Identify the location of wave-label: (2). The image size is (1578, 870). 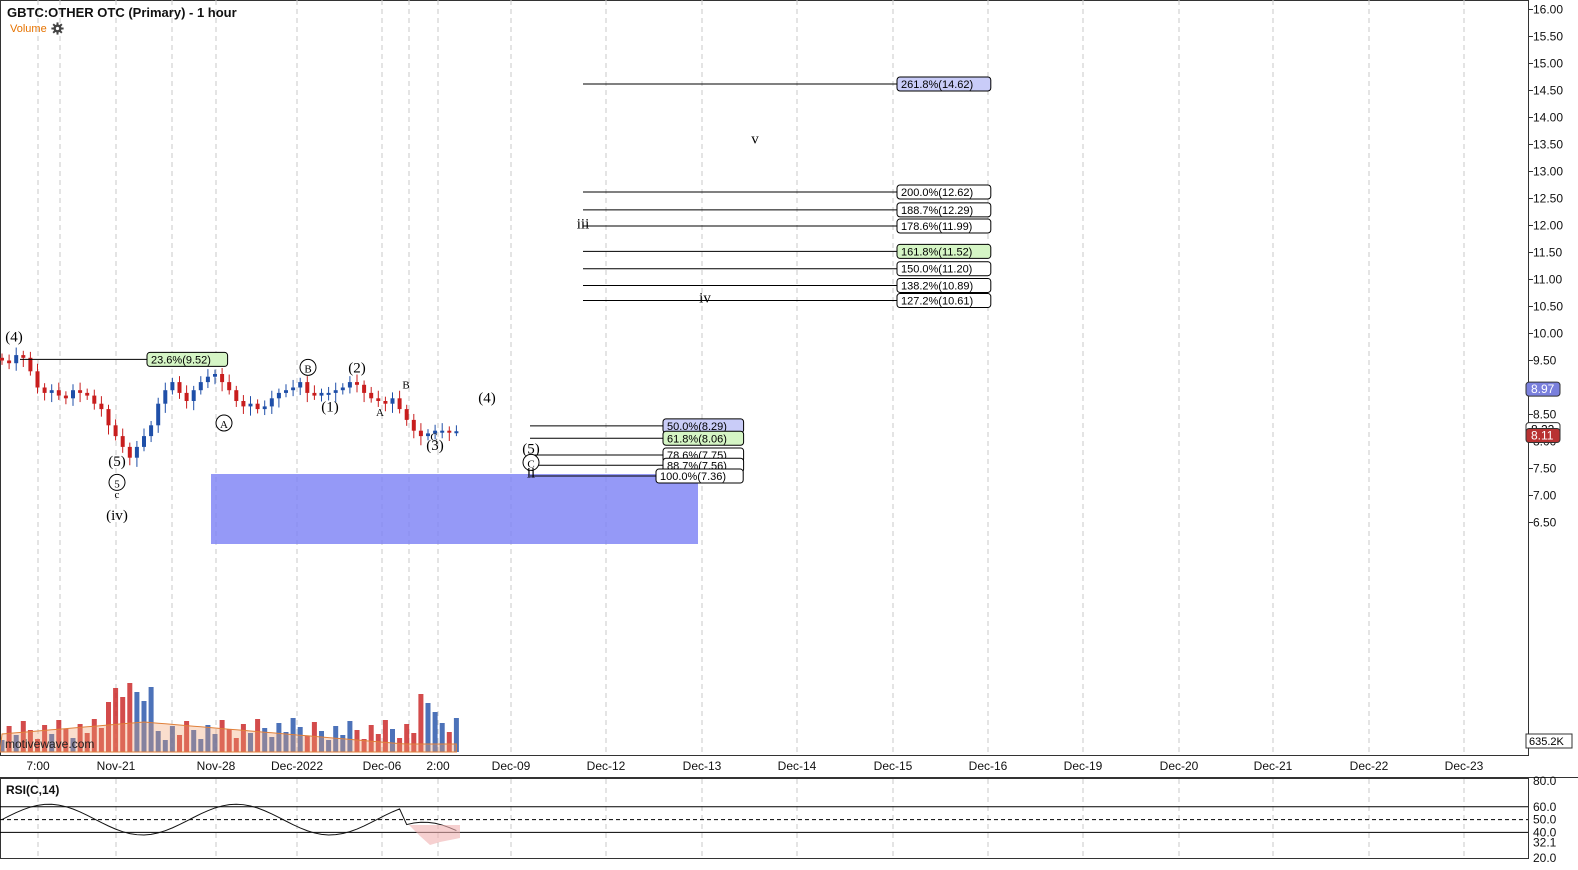
(357, 368).